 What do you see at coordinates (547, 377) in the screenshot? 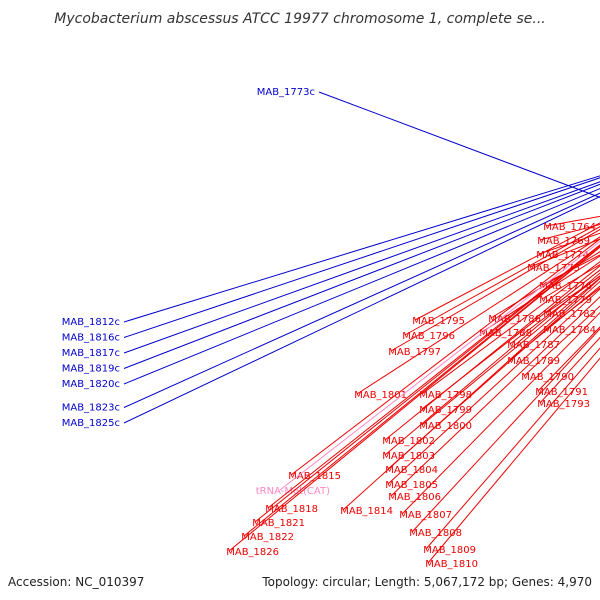
I see `forward-gene-label: MAB_1790` at bounding box center [547, 377].